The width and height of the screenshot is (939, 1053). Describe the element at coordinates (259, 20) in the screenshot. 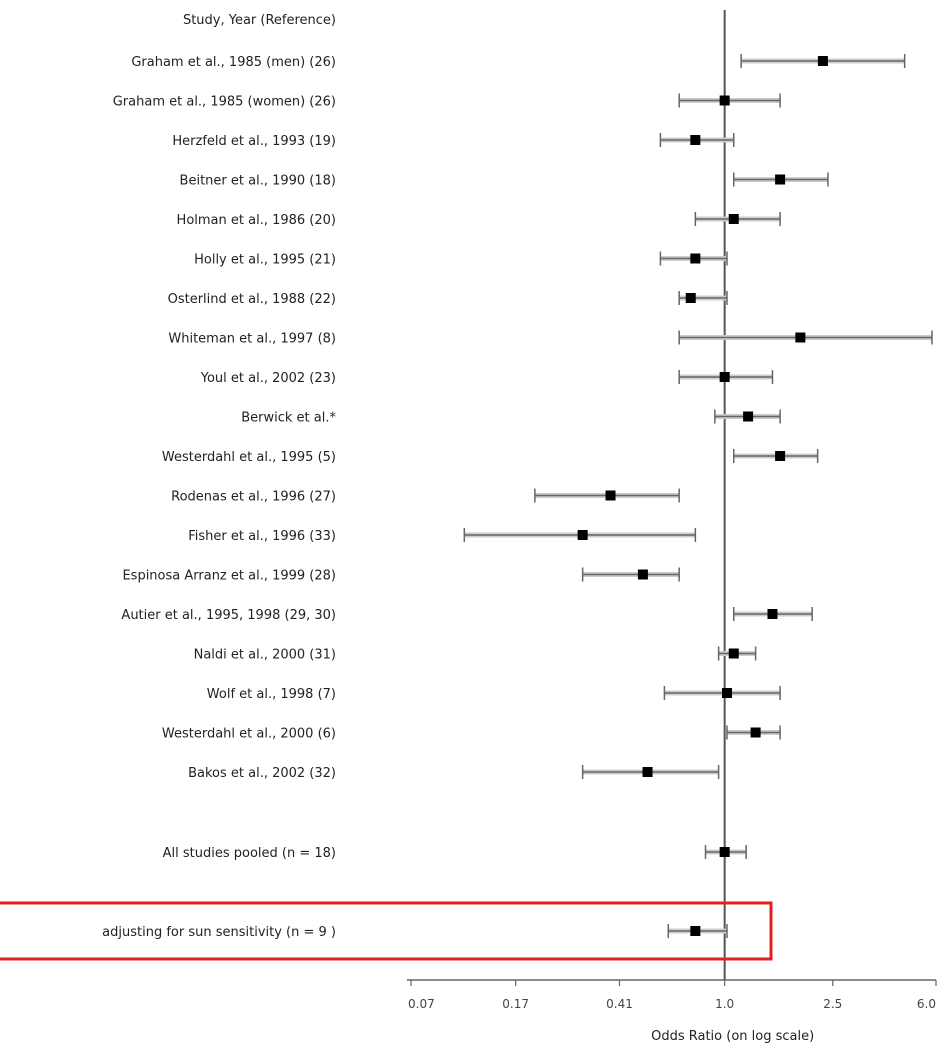

I see `column-header: Study, Year (Reference)` at that location.